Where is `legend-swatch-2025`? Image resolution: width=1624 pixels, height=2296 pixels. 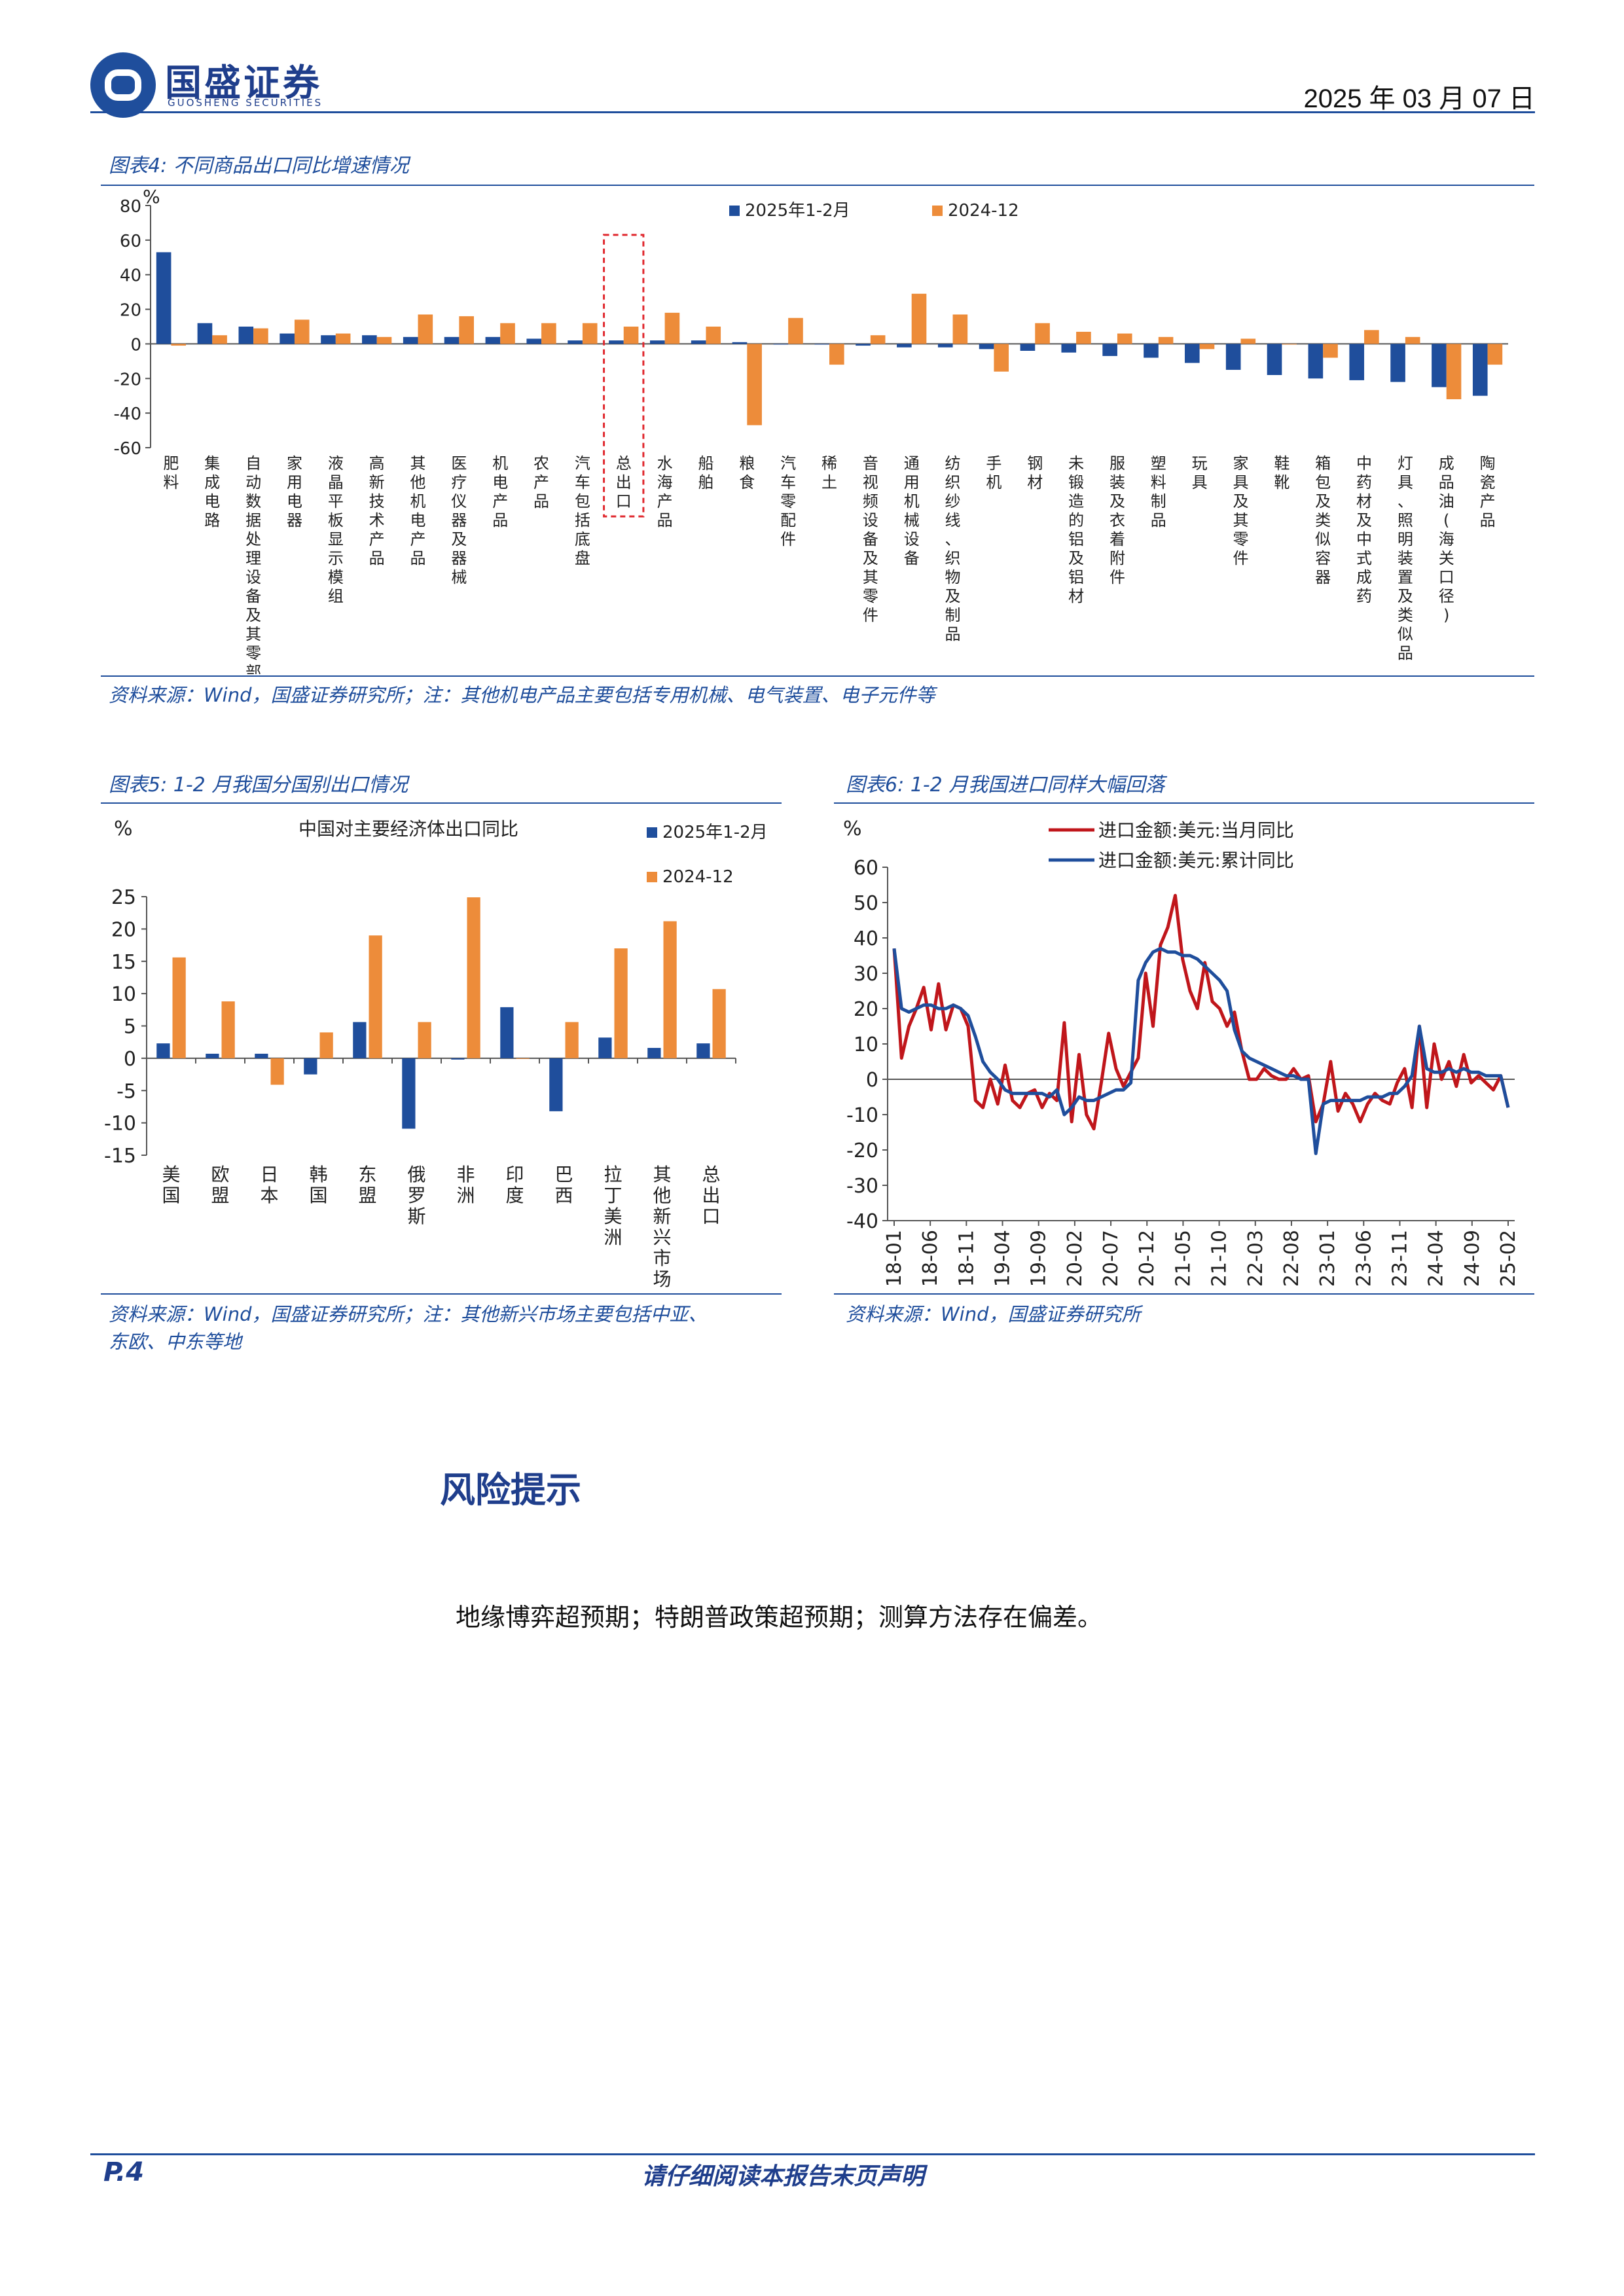
legend-swatch-2025 is located at coordinates (652, 832).